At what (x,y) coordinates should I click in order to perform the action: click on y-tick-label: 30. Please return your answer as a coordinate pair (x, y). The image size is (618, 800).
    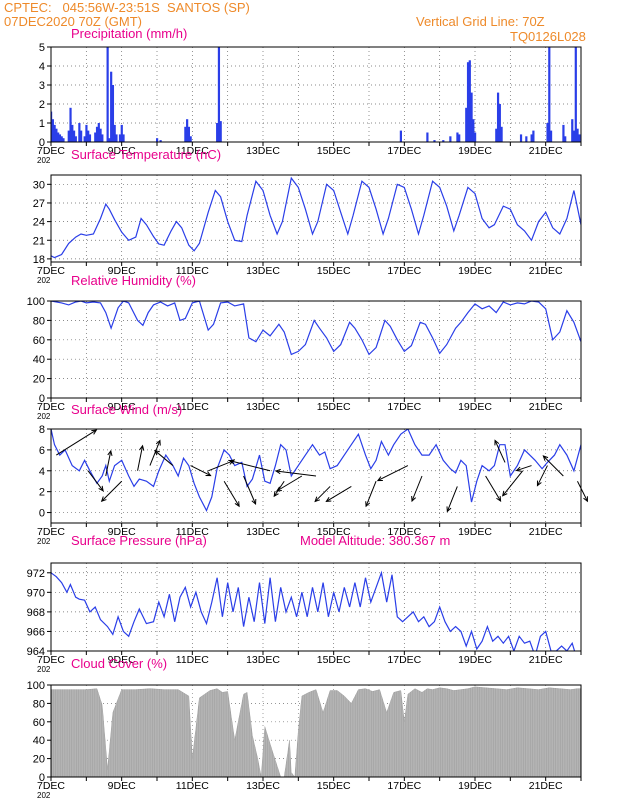
    Looking at the image, I should click on (39, 185).